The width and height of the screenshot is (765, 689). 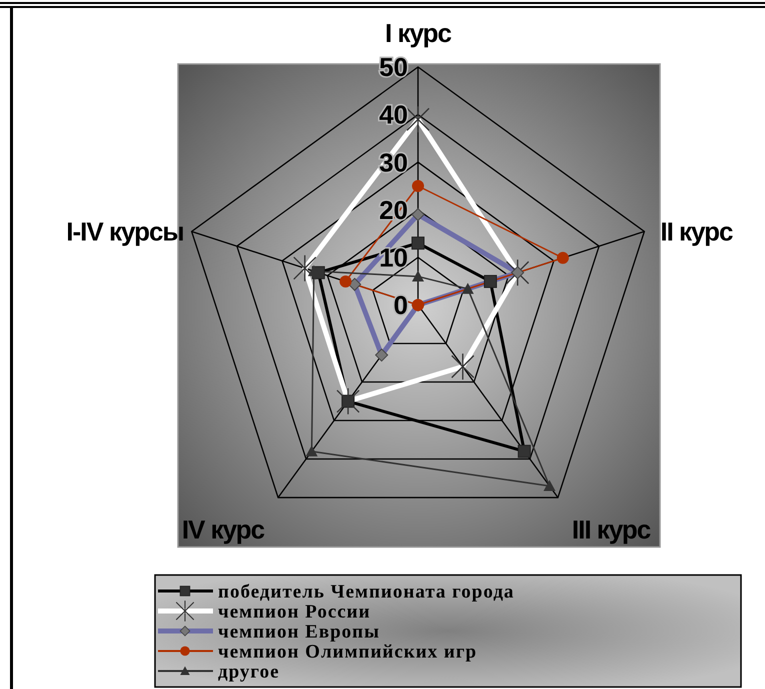 I want to click on legend-label: чемпион Европы, so click(x=299, y=632).